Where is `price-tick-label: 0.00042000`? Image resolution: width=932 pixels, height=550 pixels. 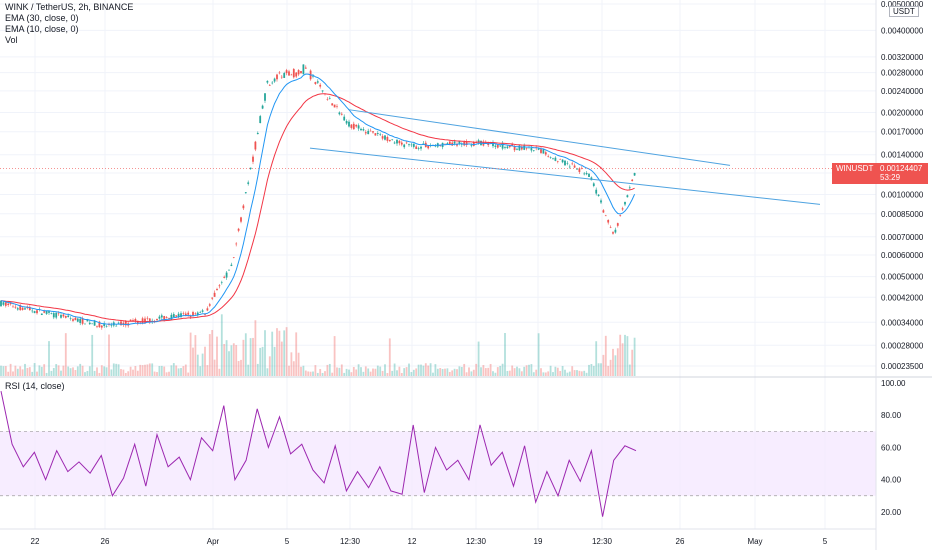 price-tick-label: 0.00042000 is located at coordinates (902, 297).